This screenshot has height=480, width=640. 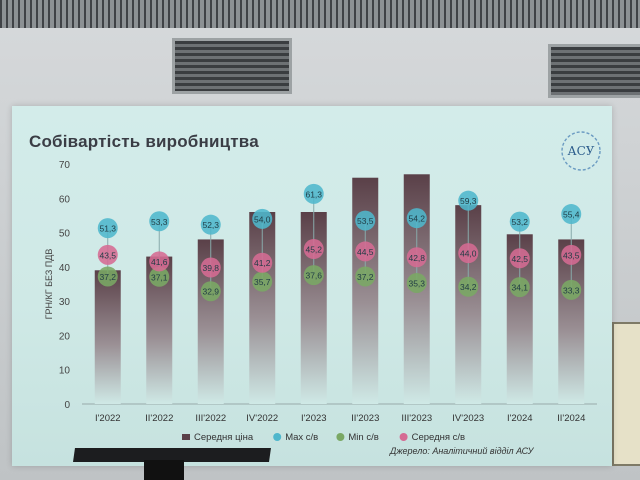 I want to click on y-tick-label: 50, so click(x=65, y=234).